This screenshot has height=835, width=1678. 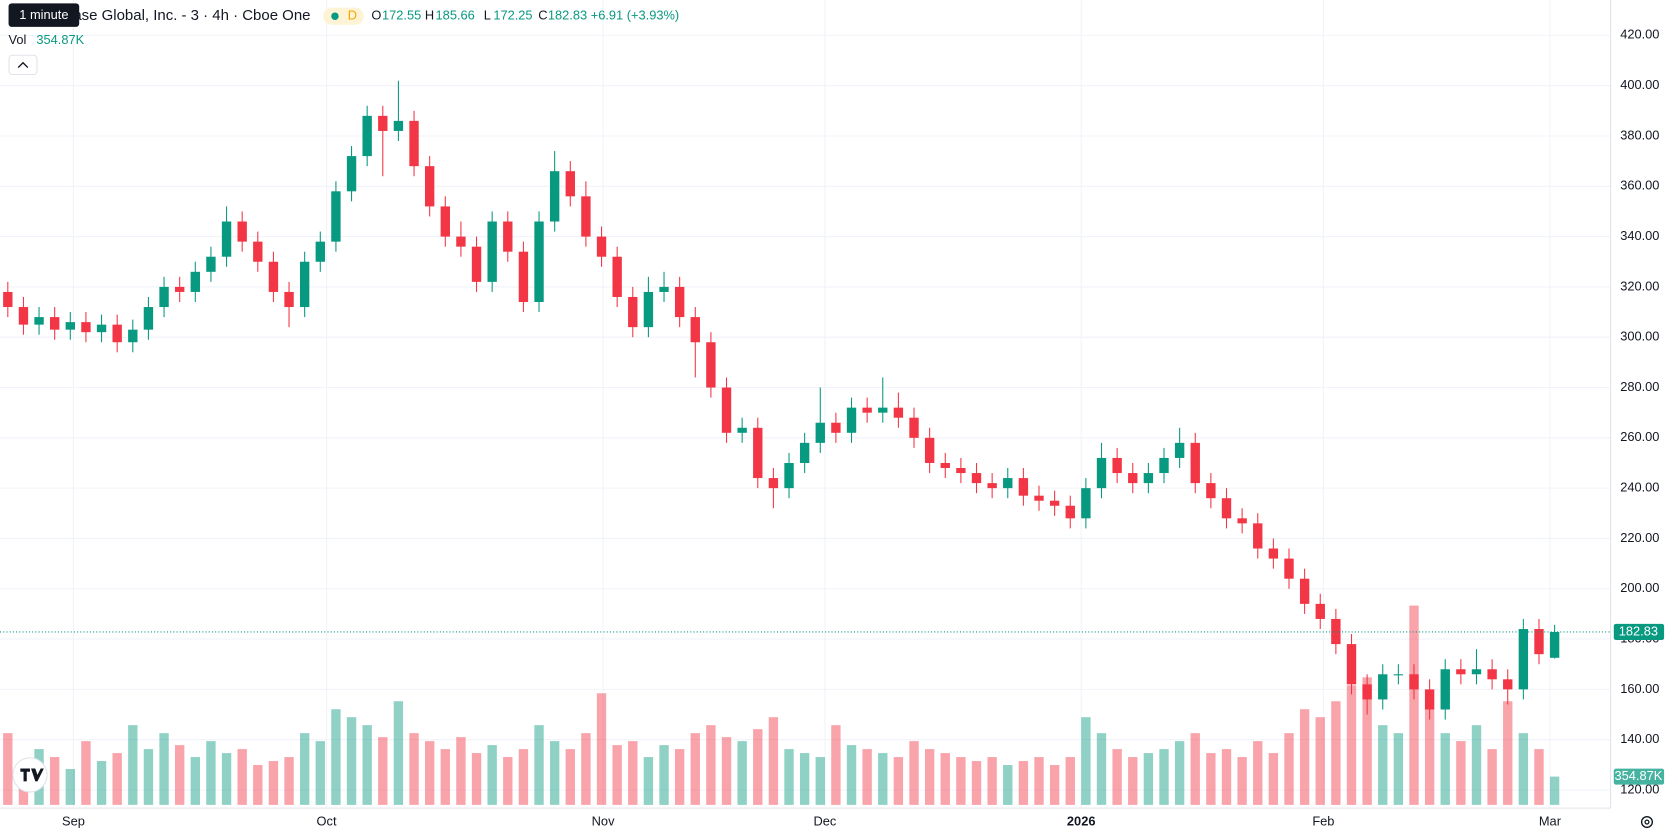 I want to click on y-tick-label: 360.00, so click(x=1639, y=185).